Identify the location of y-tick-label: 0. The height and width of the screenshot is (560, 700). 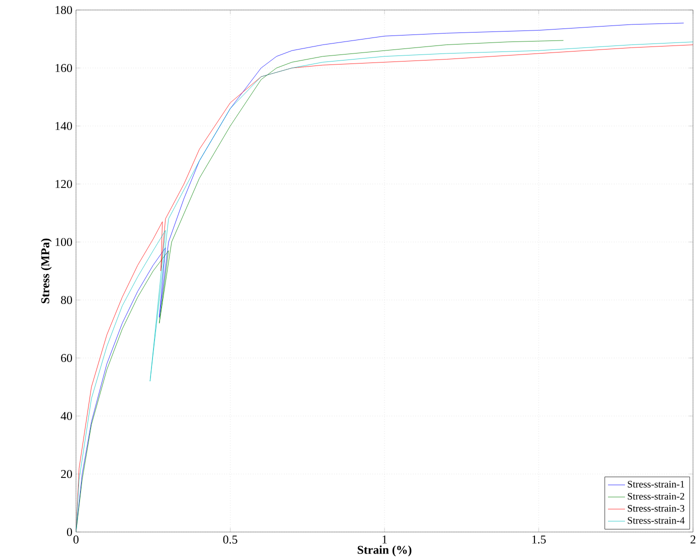
(69, 532).